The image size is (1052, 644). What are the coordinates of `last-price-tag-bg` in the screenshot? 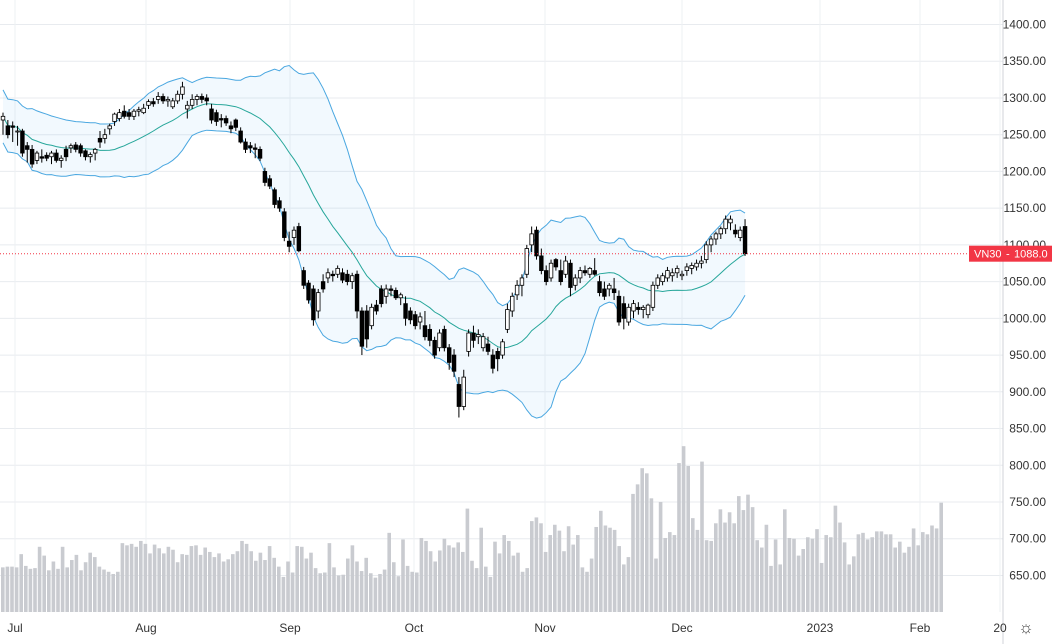 It's located at (1010, 253).